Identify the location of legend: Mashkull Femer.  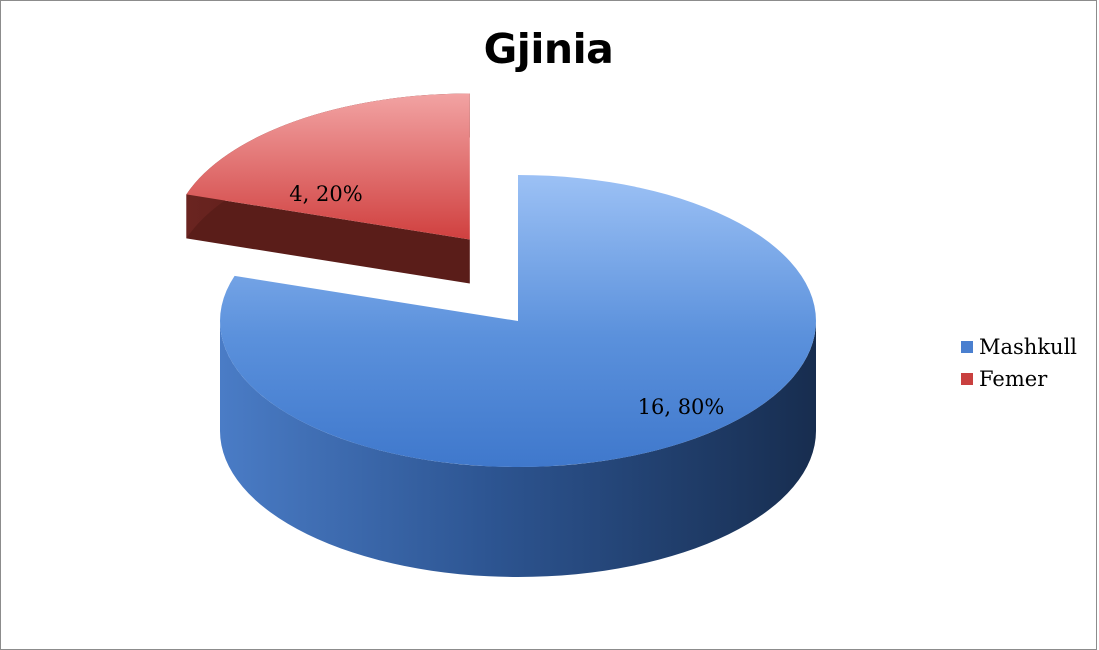
(1019, 363).